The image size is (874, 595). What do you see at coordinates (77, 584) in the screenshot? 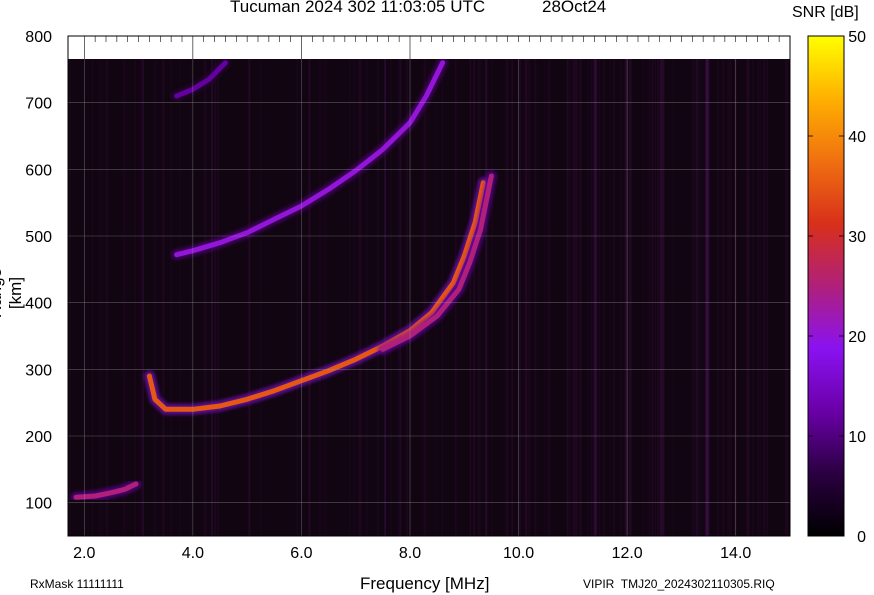
I see `rxmask-label: RxMask 11111111` at bounding box center [77, 584].